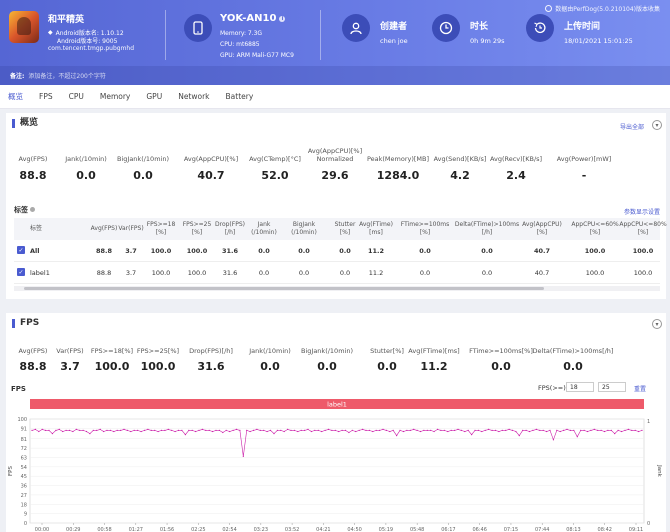 The height and width of the screenshot is (532, 670). I want to click on fps-title: FPS, so click(25, 323).